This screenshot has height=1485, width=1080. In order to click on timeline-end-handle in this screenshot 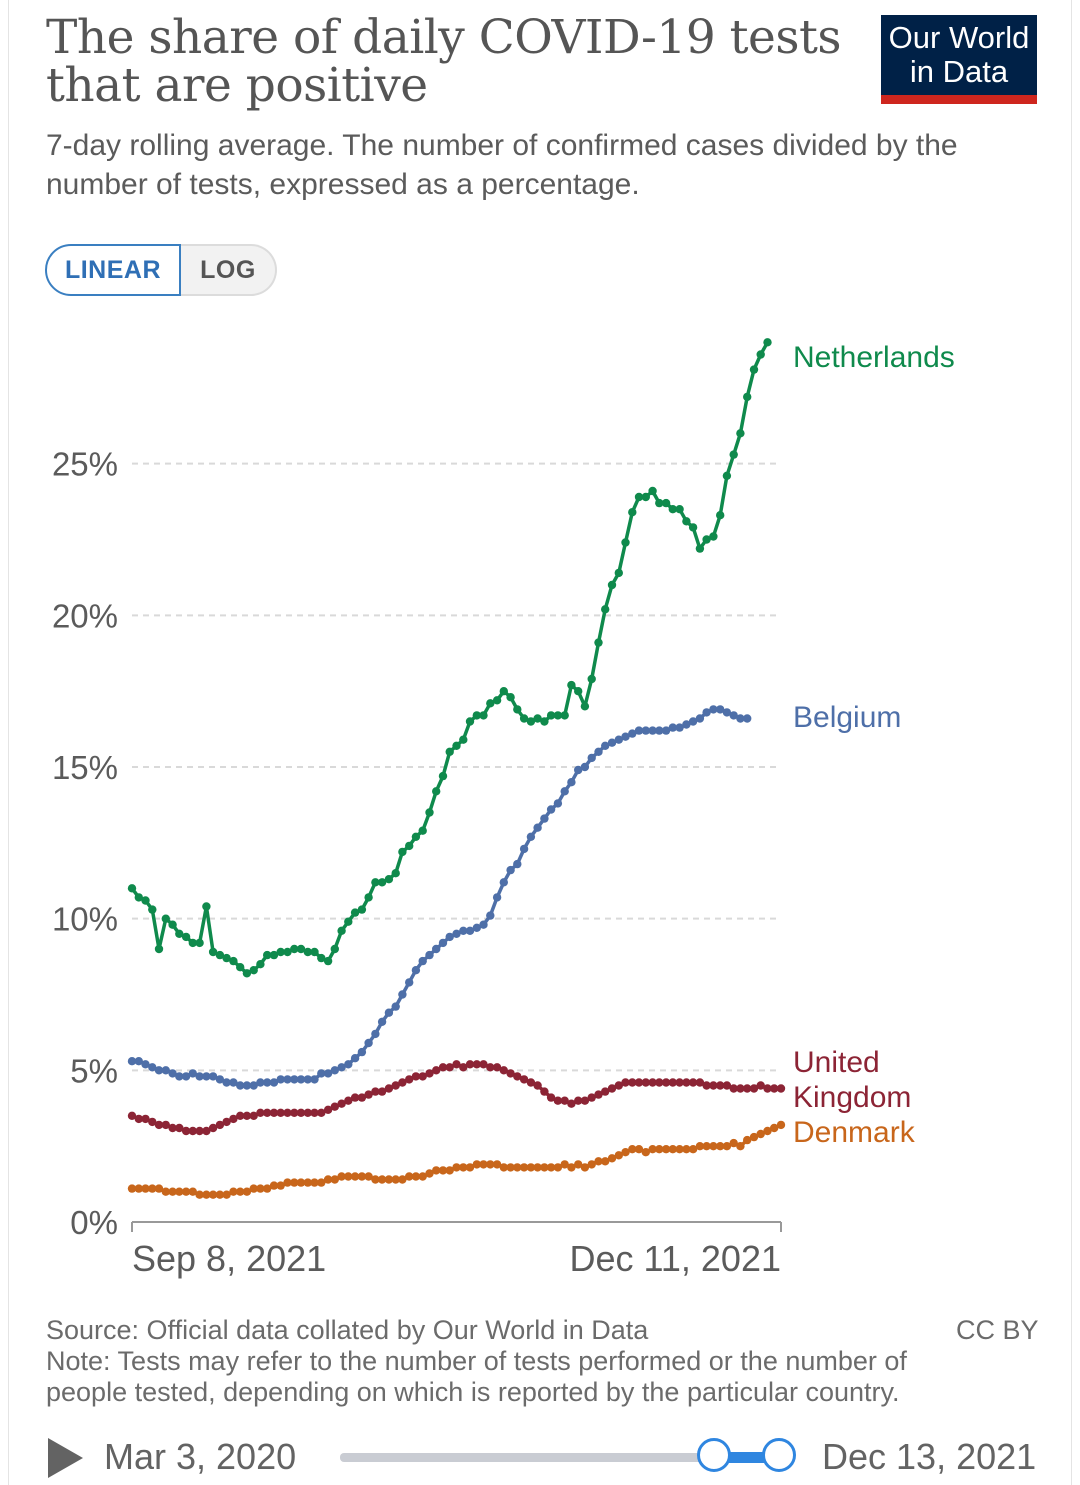, I will do `click(779, 1455)`.